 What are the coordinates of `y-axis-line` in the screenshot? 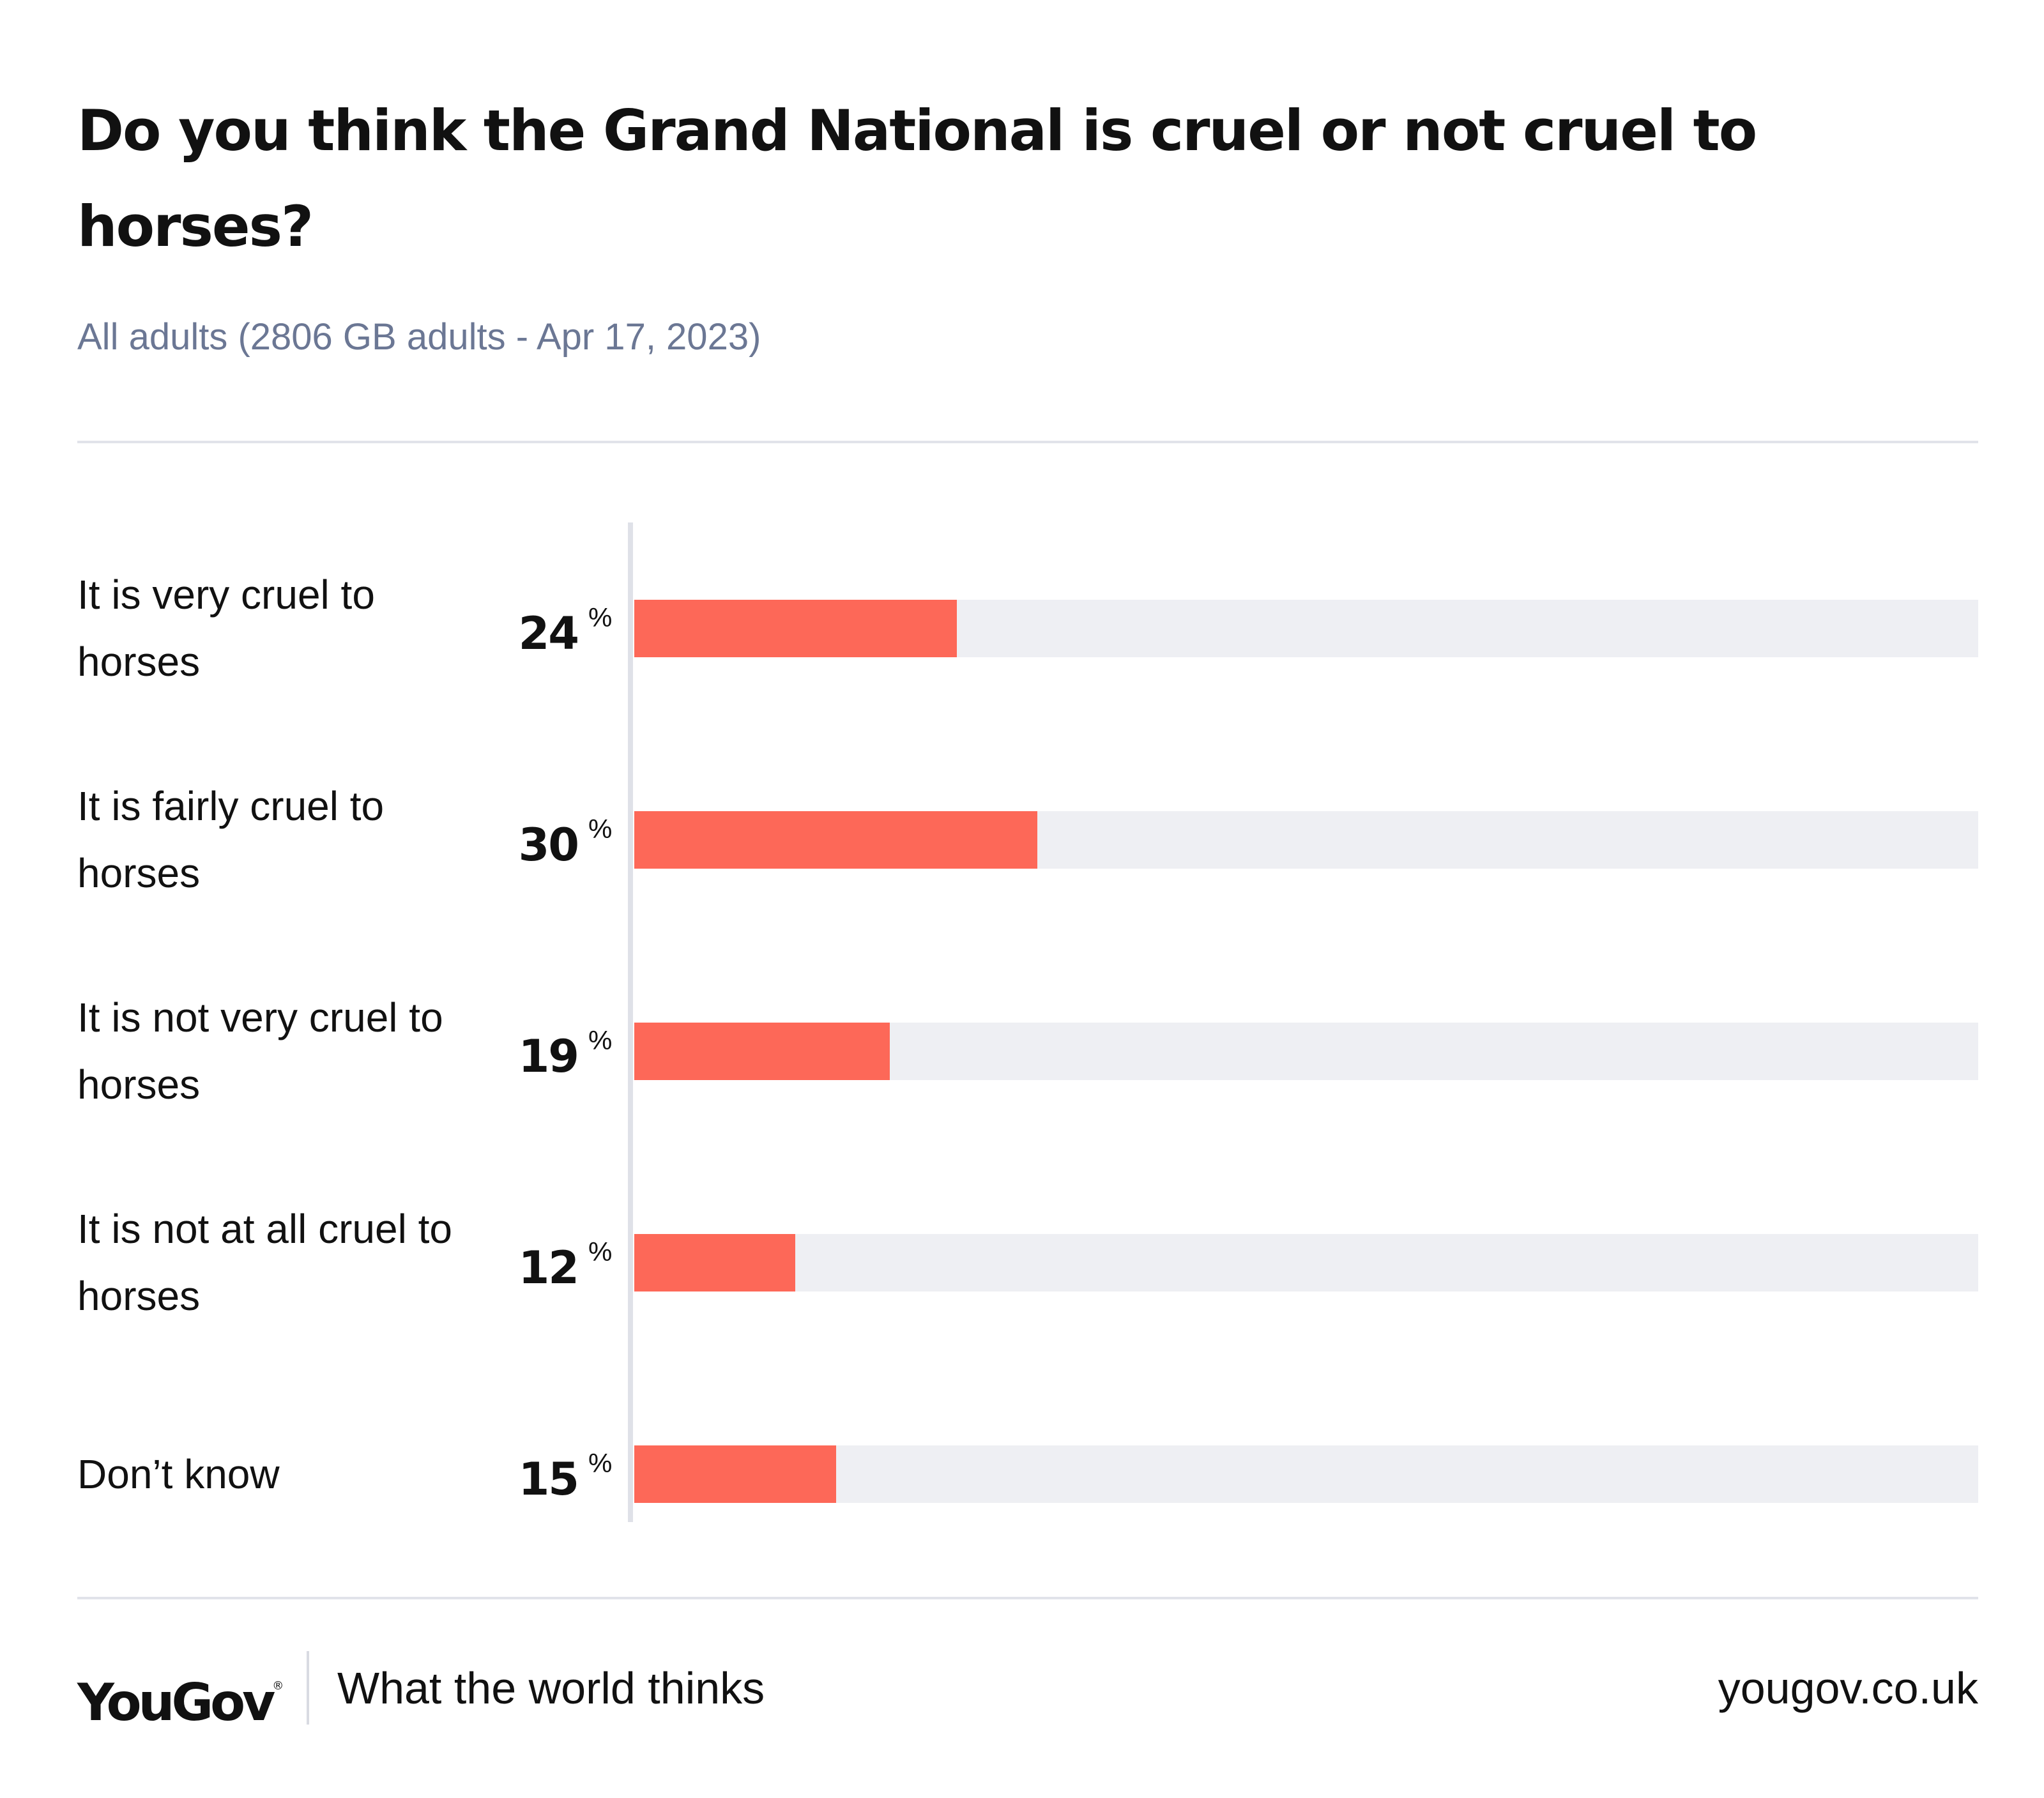 It's located at (630, 1022).